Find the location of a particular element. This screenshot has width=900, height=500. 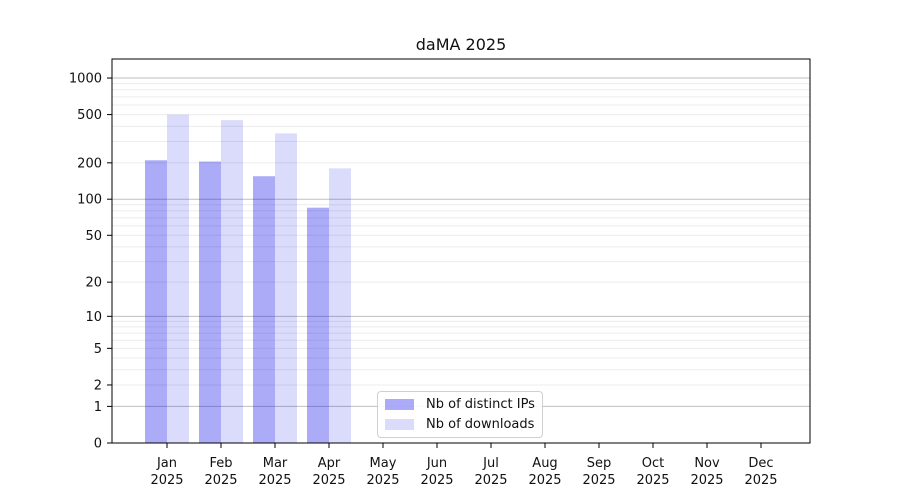

y-tick-label: 0 is located at coordinates (98, 444).